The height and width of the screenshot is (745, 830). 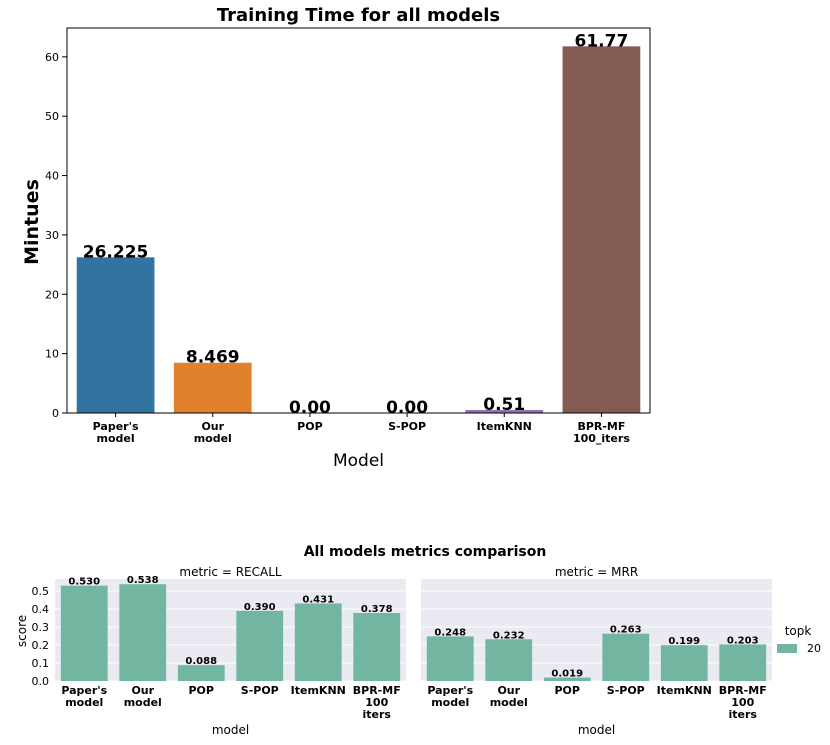 I want to click on value-label: 0.263, so click(x=626, y=630).